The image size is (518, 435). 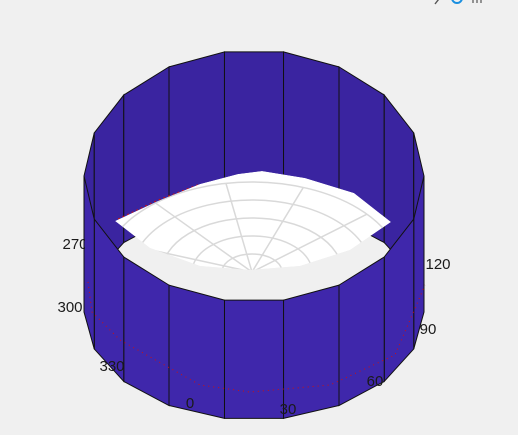 What do you see at coordinates (375, 381) in the screenshot?
I see `theta-tick-60: 60` at bounding box center [375, 381].